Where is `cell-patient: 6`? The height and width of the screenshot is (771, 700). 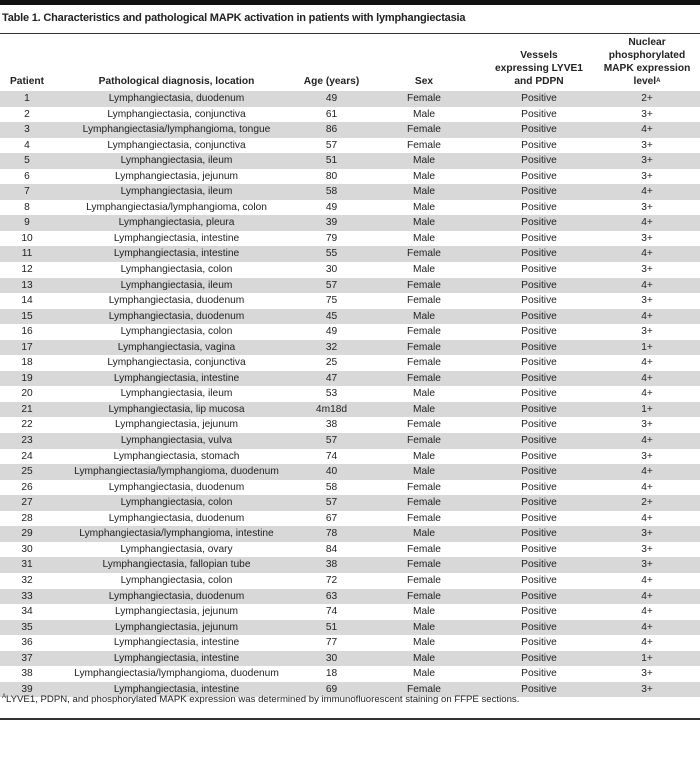
cell-patient: 6 is located at coordinates (27, 176).